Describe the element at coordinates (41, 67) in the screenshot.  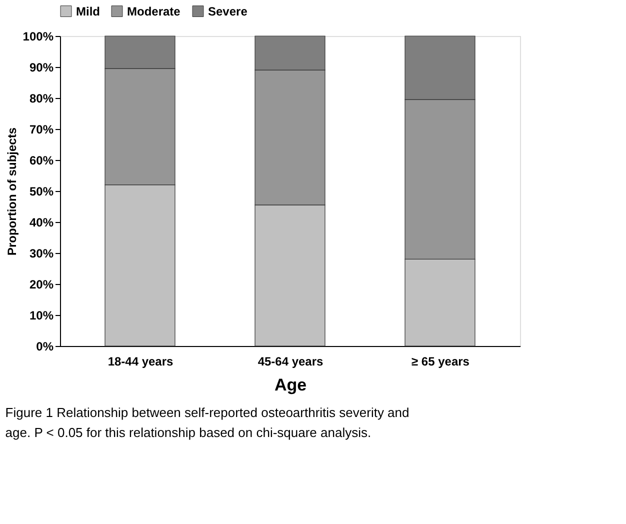
I see `y-tick-label: 90%` at that location.